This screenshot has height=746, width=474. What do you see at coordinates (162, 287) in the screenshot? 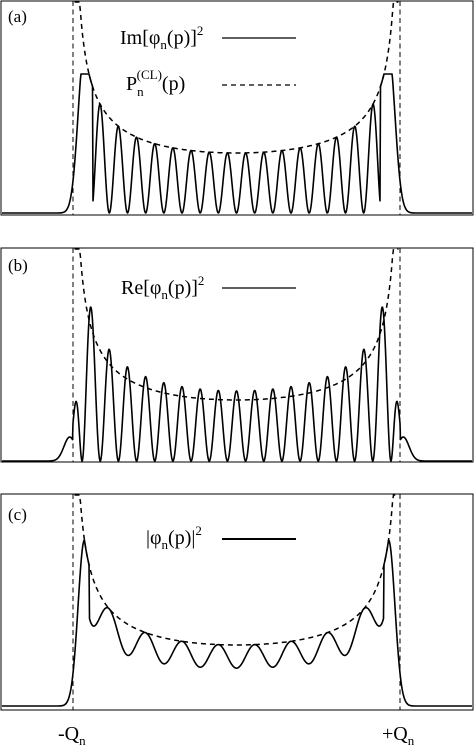
I see `panel-b-legend-label-1: Re[φn(p)]2` at bounding box center [162, 287].